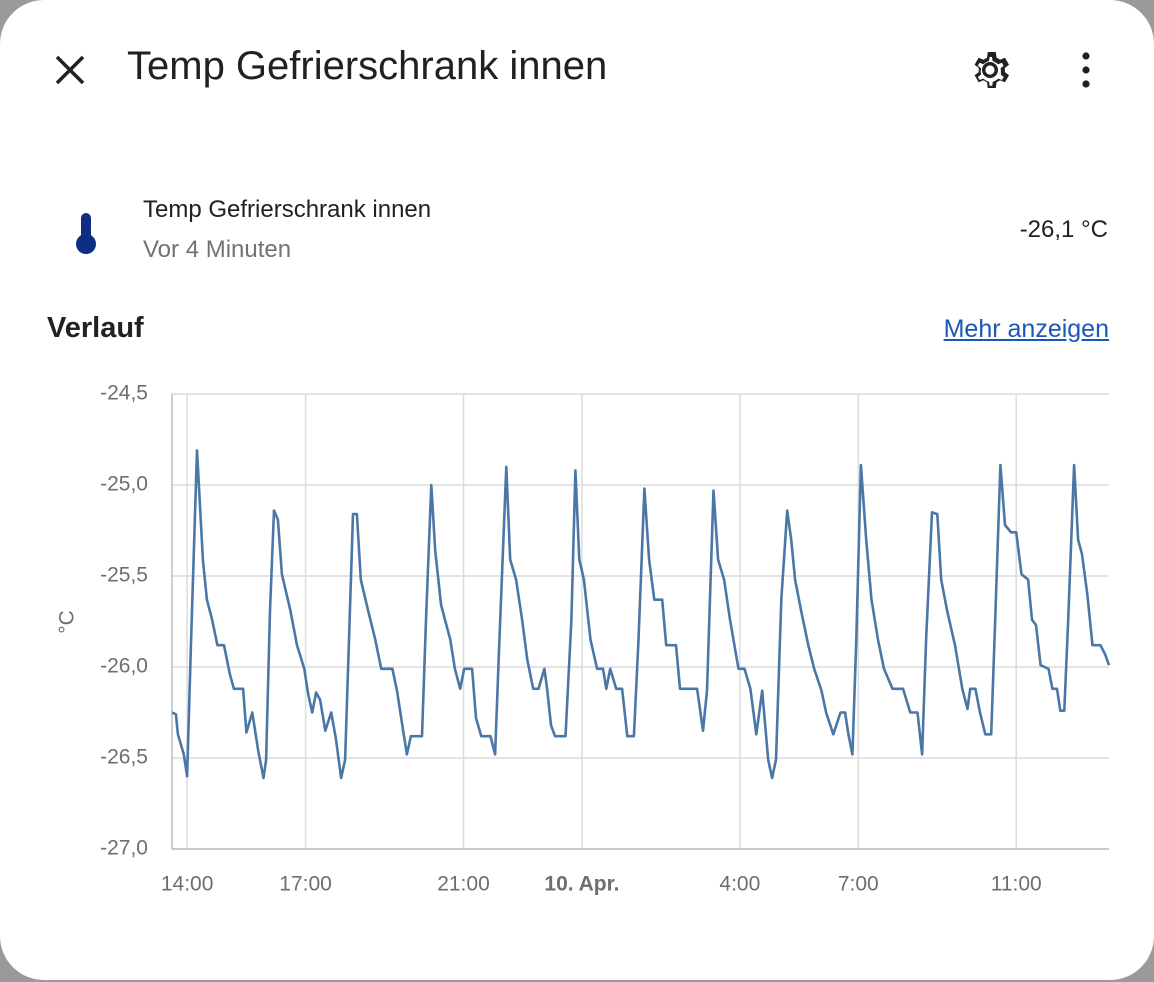 This screenshot has height=982, width=1154. I want to click on entity-name: Temp Gefrierschrank innen, so click(287, 209).